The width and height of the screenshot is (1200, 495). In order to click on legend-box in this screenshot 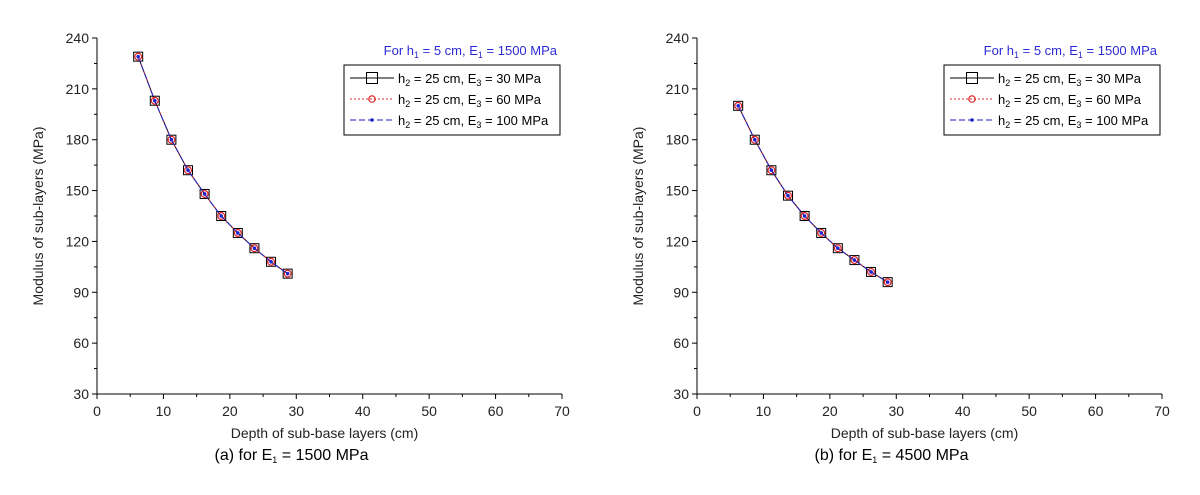, I will do `click(1052, 100)`.